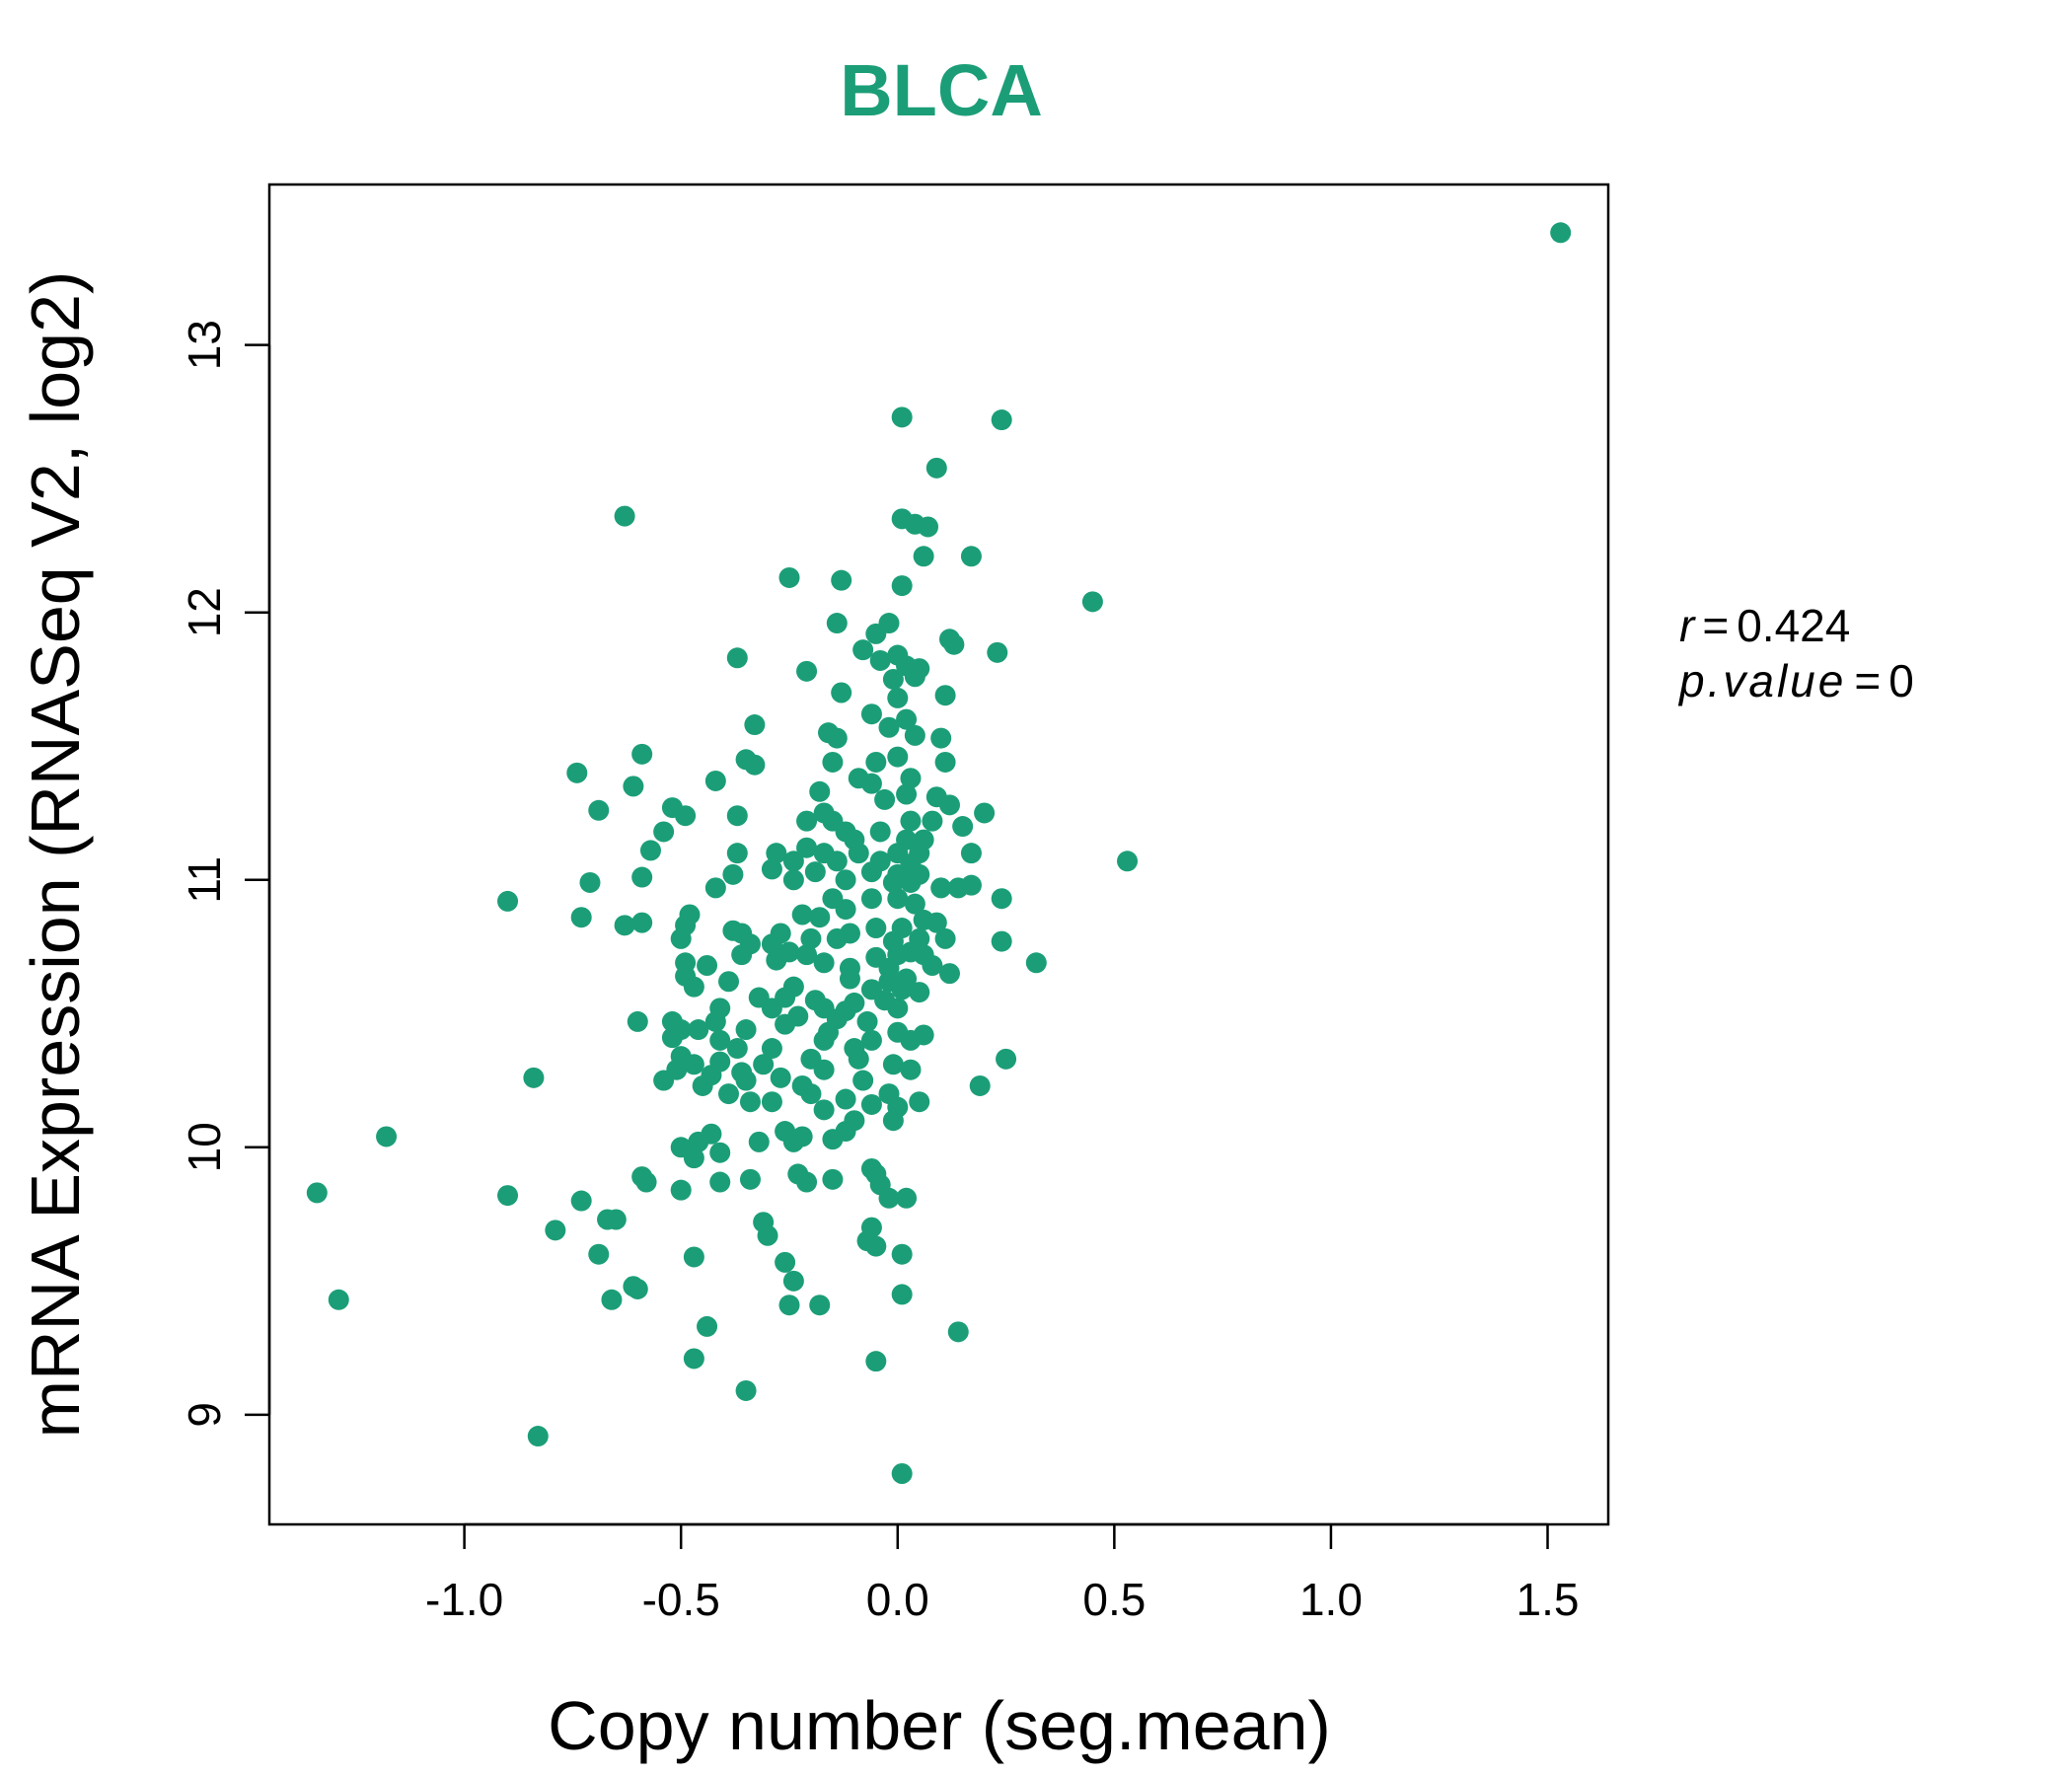 The height and width of the screenshot is (1776, 2072). I want to click on y-tick-label: 9, so click(205, 1415).